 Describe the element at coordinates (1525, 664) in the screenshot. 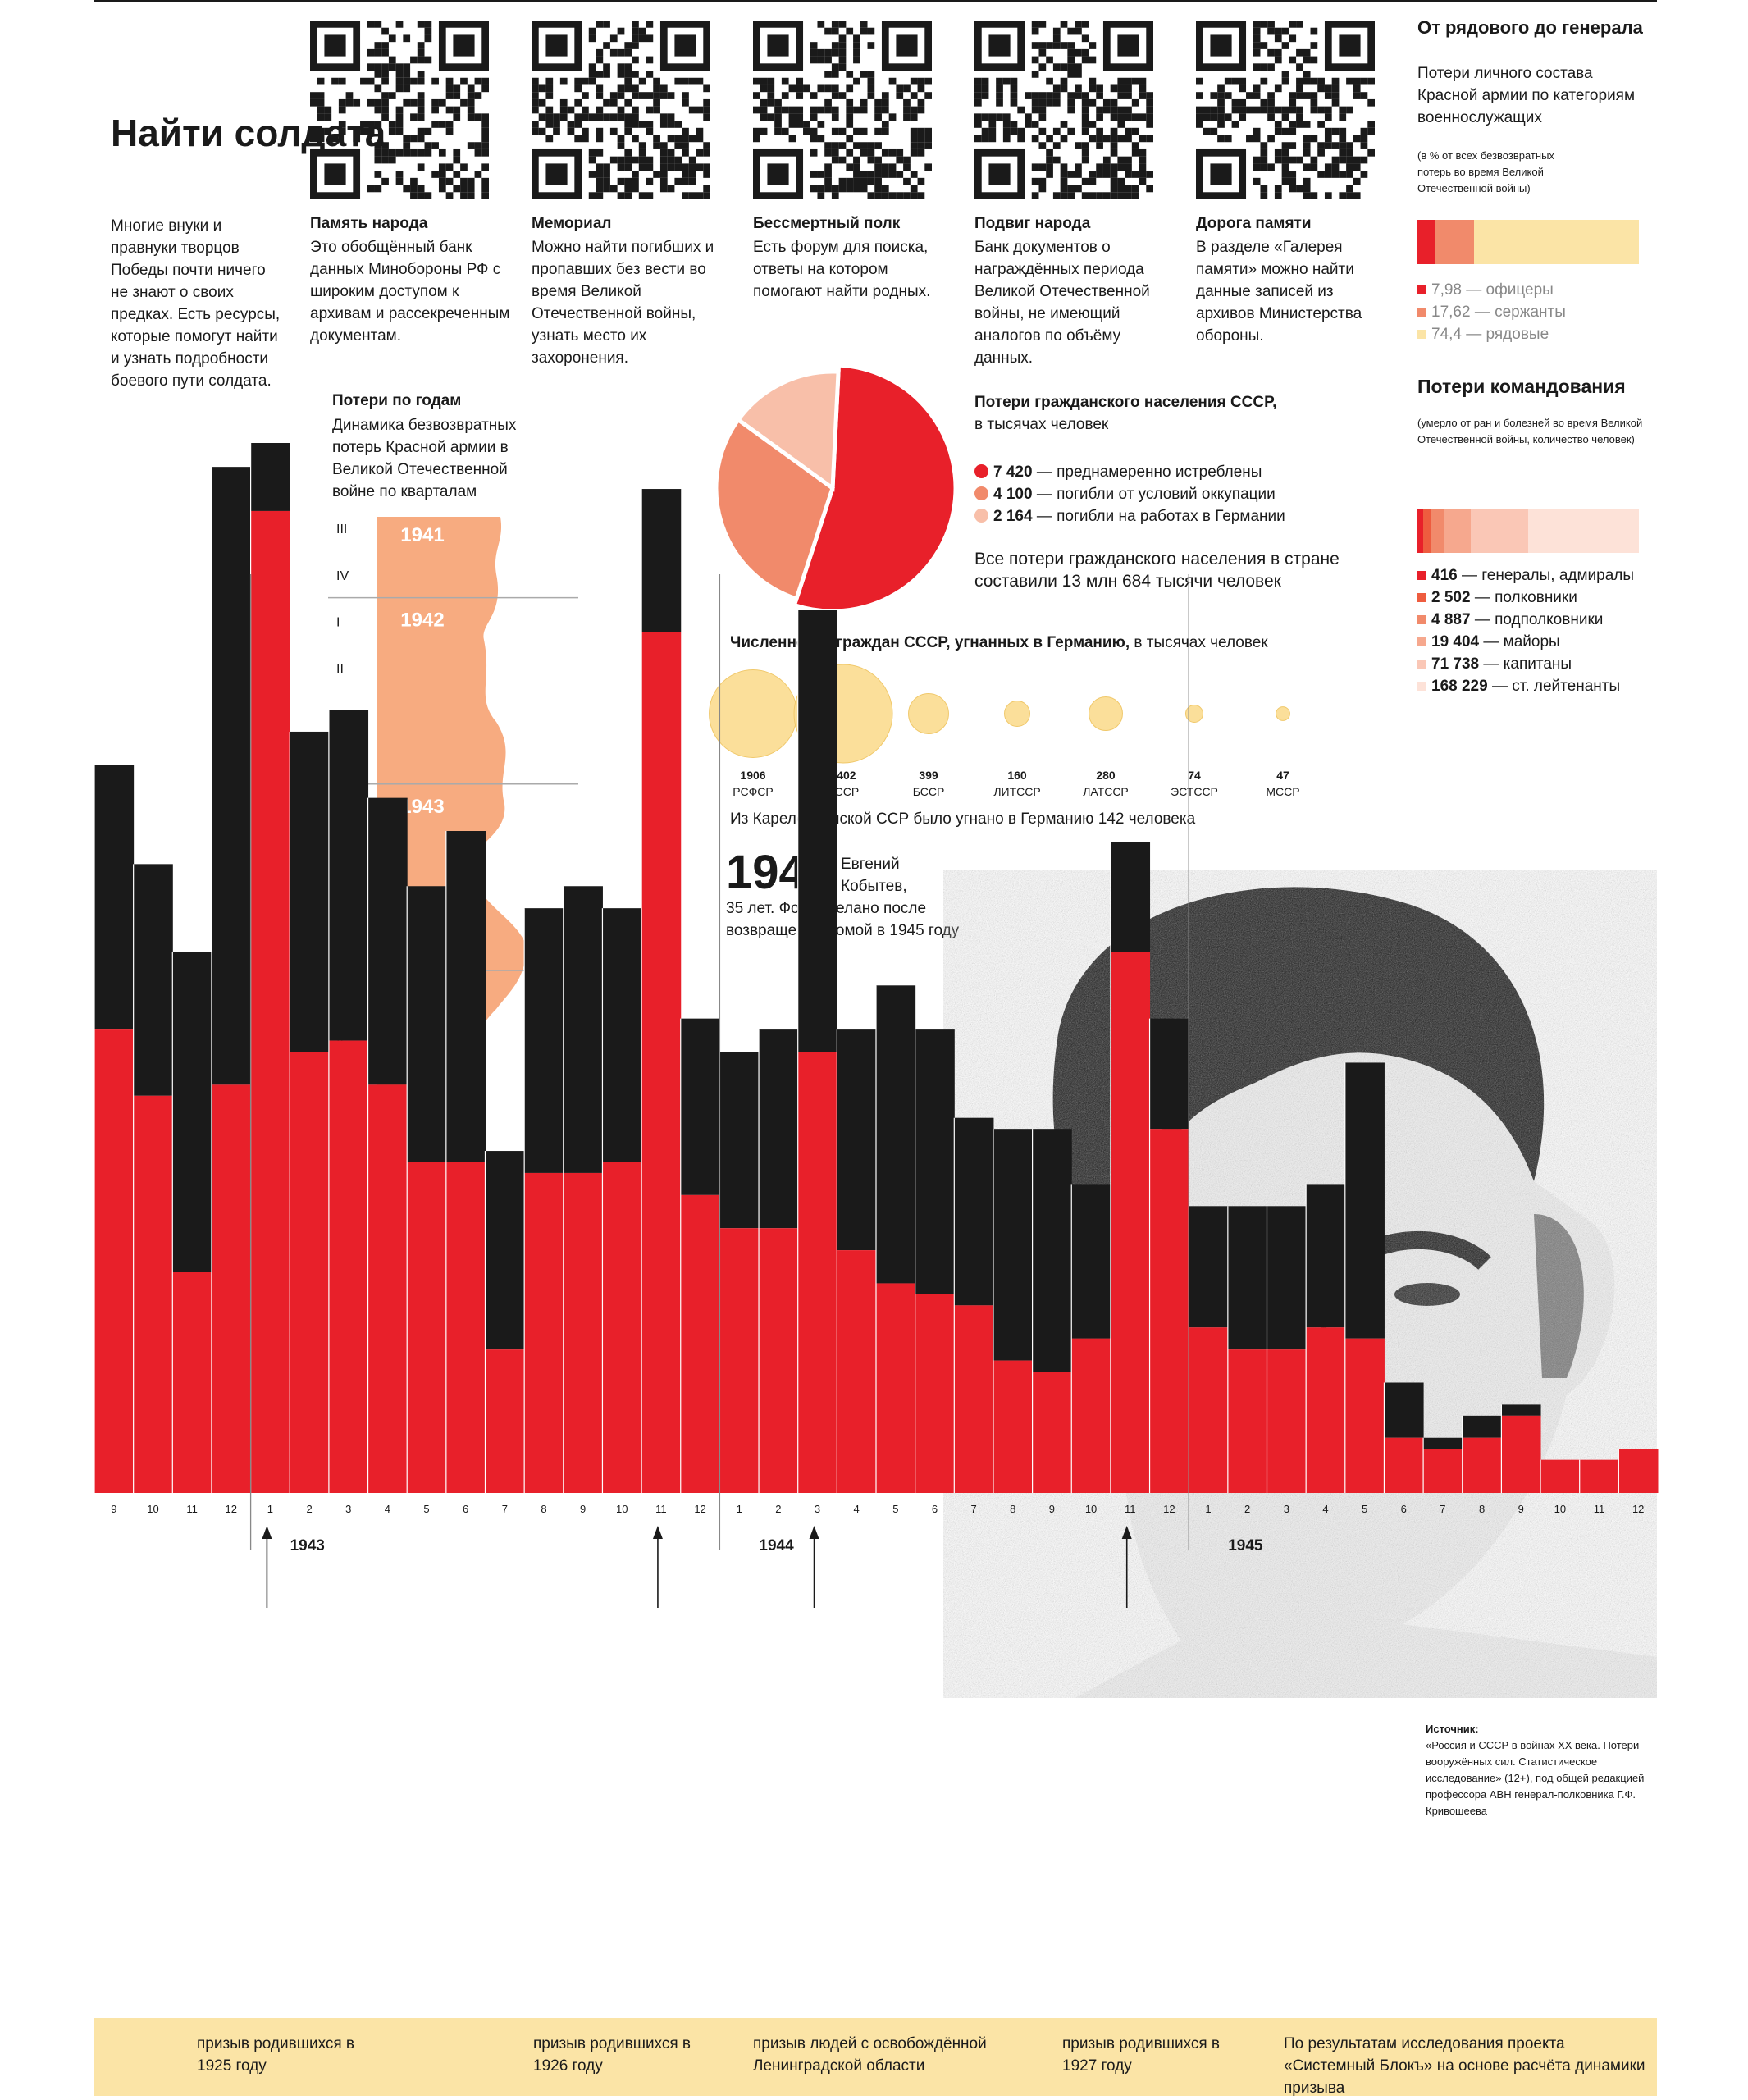

I see `legend-label: — капитаны` at that location.